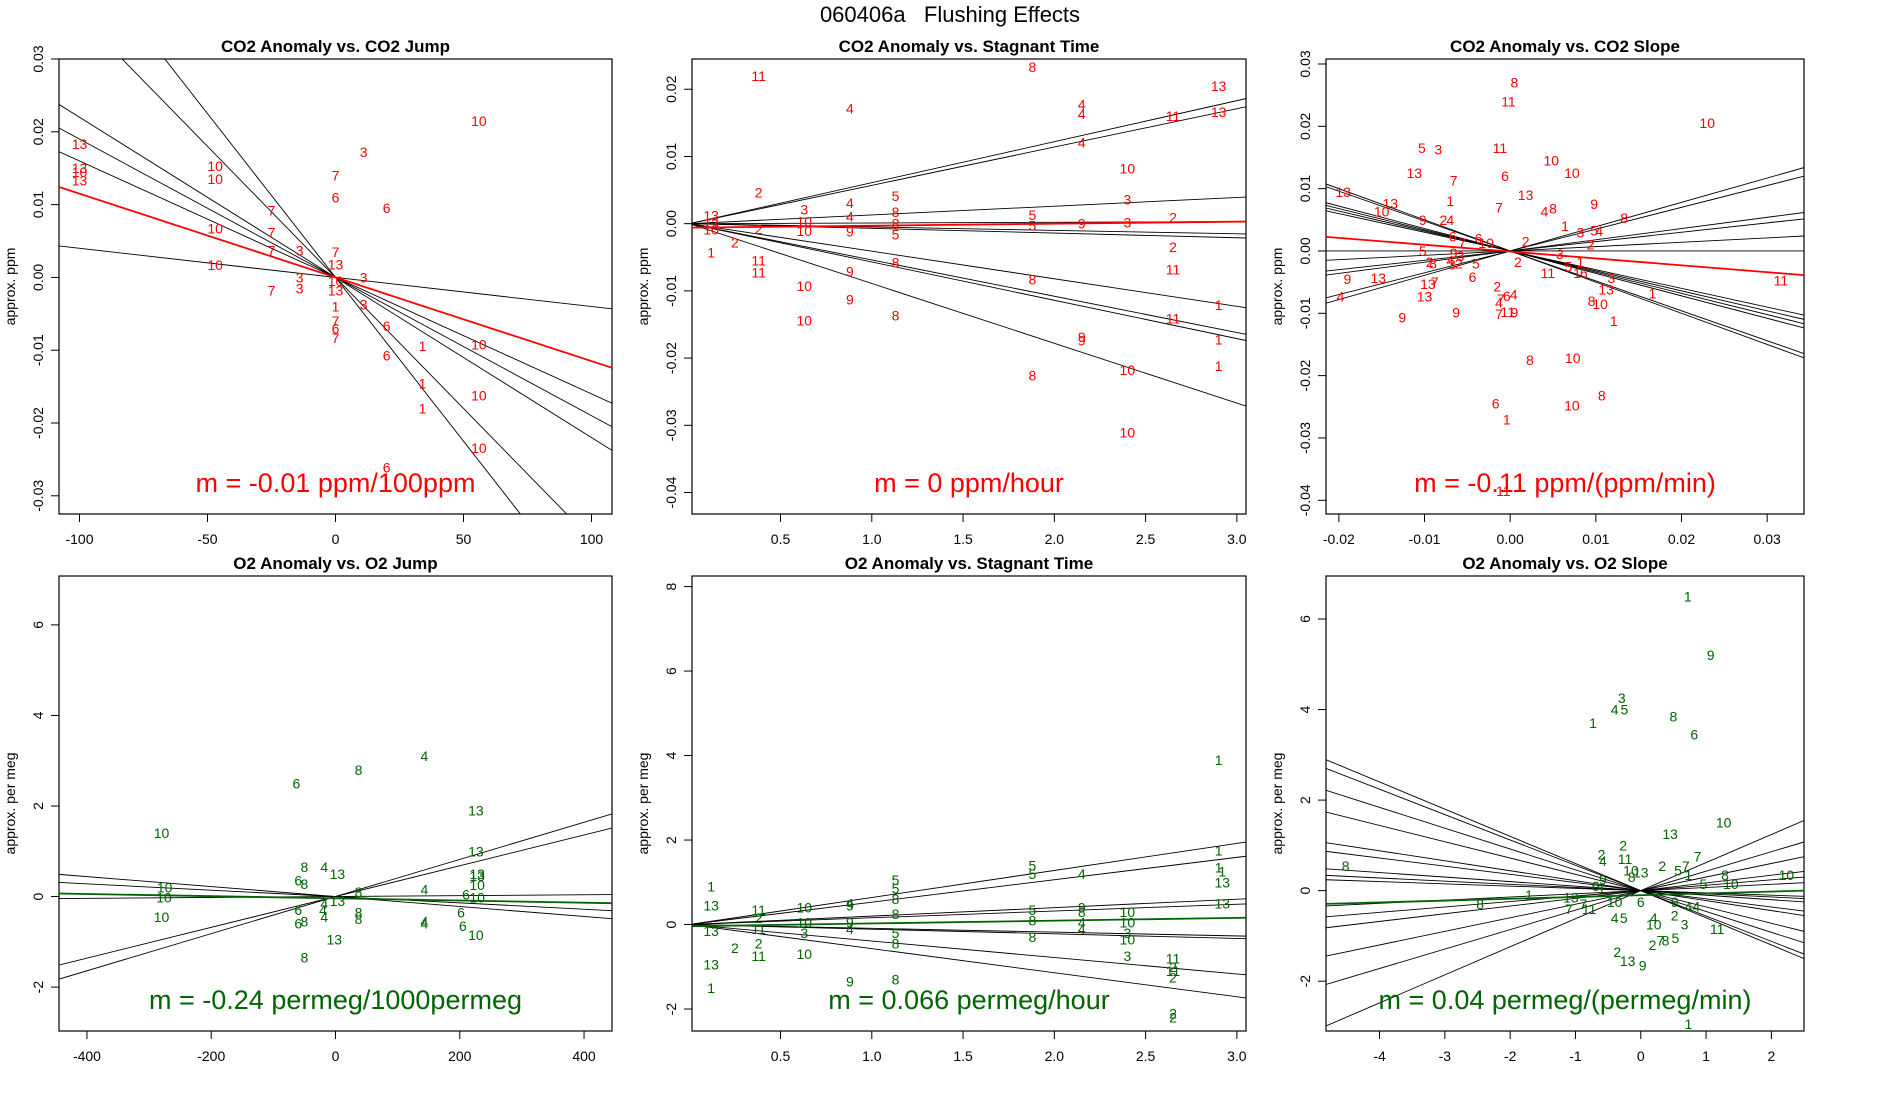 This screenshot has height=1100, width=1900. What do you see at coordinates (464, 539) in the screenshot?
I see `x-tick-label: 50` at bounding box center [464, 539].